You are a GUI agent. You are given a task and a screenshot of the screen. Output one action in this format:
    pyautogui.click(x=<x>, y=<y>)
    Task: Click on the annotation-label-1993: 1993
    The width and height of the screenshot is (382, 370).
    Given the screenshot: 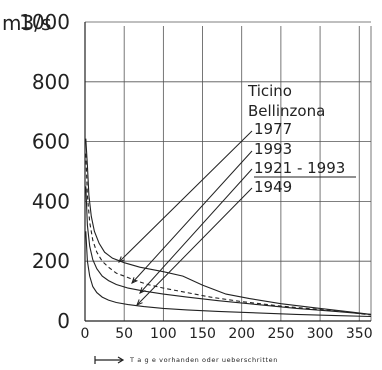 What is the action you would take?
    pyautogui.click(x=273, y=149)
    